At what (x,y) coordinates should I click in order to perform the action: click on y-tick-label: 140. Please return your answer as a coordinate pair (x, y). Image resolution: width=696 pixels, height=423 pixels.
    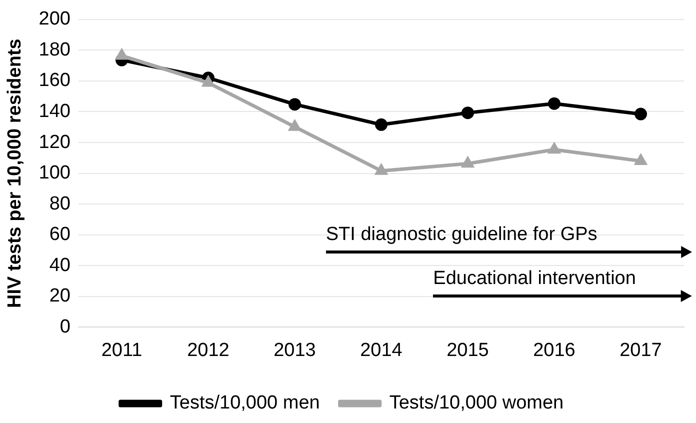
    Looking at the image, I should click on (54, 111).